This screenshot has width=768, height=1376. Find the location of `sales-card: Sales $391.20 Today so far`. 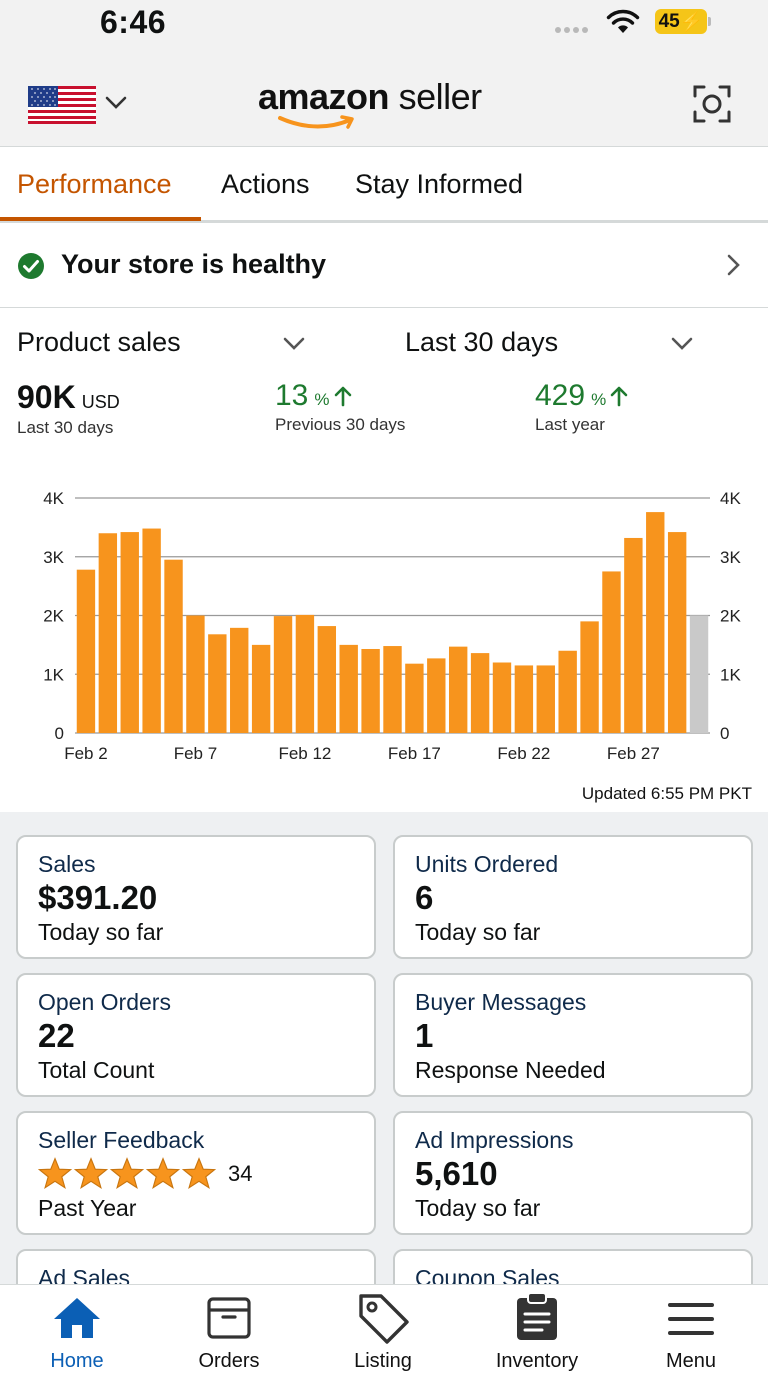

sales-card: Sales $391.20 Today so far is located at coordinates (196, 897).